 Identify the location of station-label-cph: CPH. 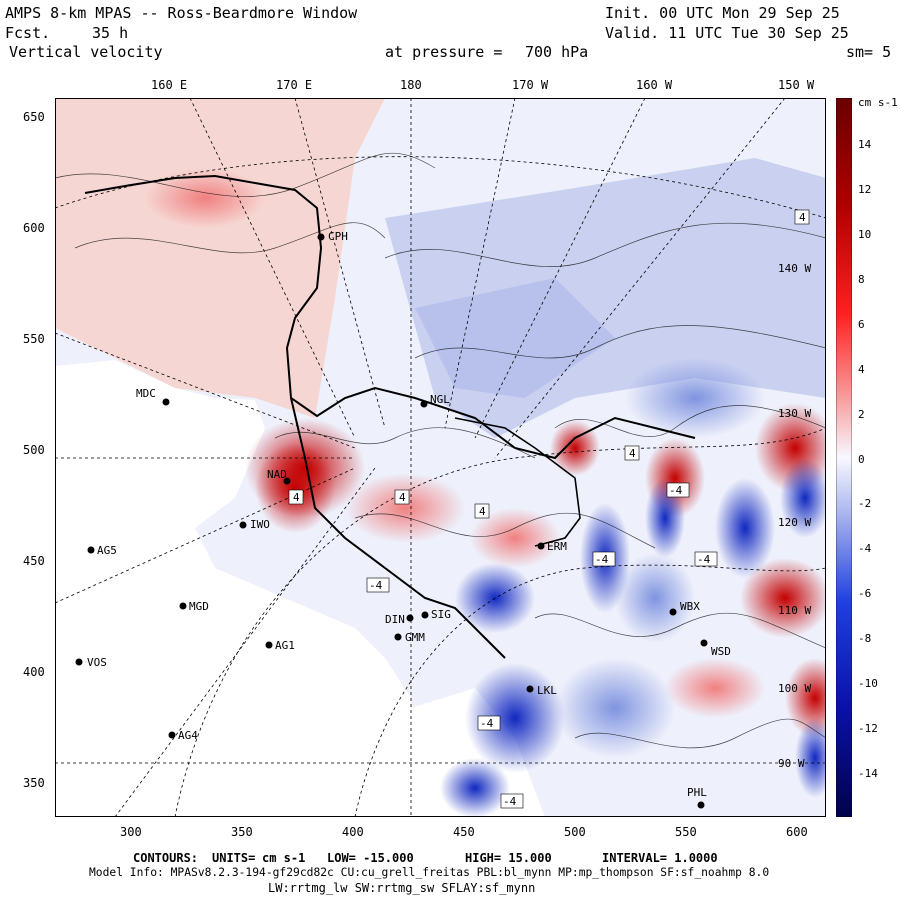
(338, 236).